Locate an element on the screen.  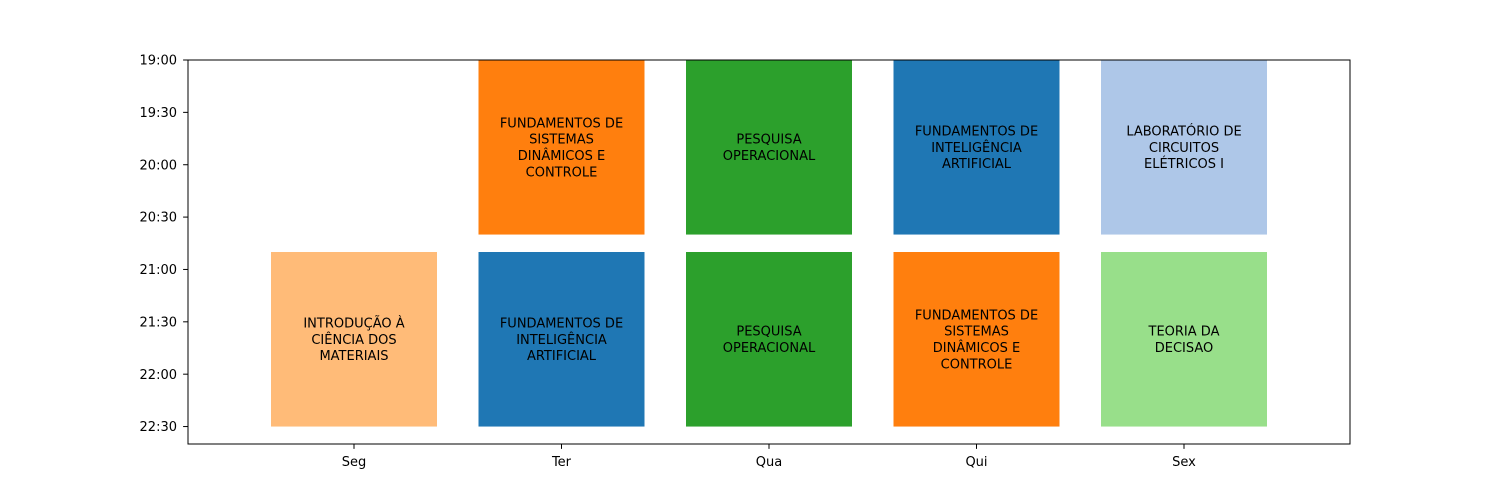
session-label: LABORATÓRIO DE CIRCUITOS ELÉTRICOS I is located at coordinates (1183, 148).